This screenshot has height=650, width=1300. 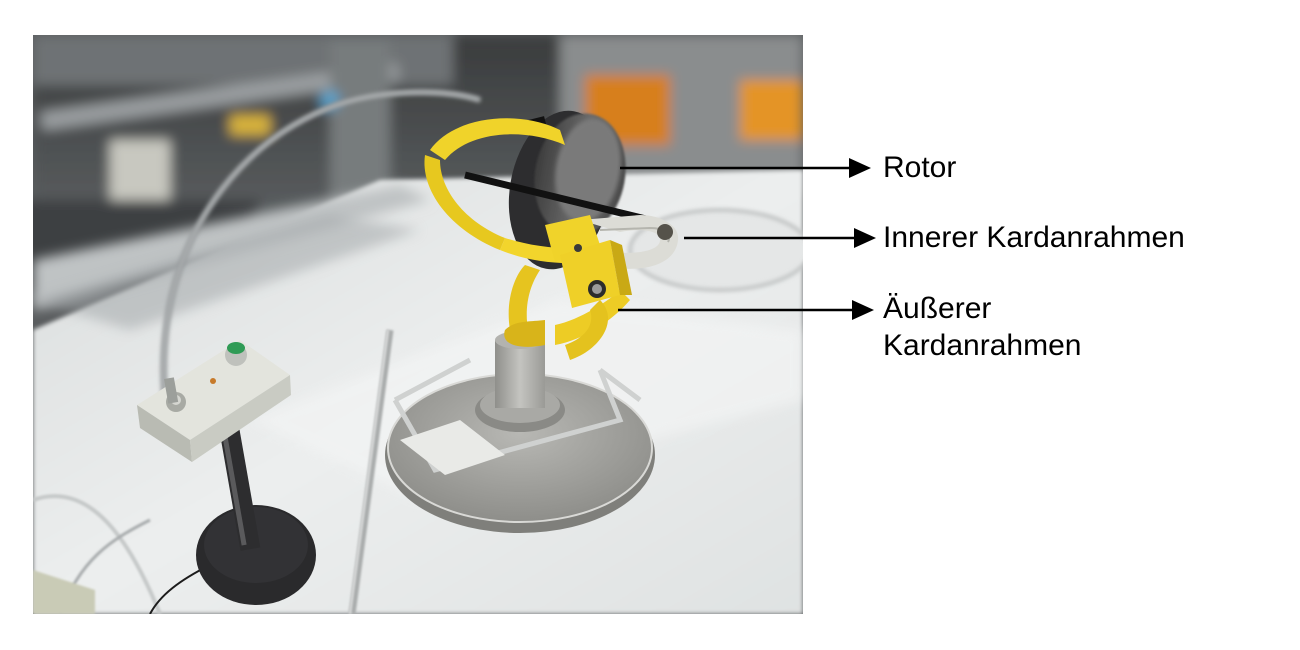 I want to click on outer-gimbal-label: Äußerer Kardanrahmen, so click(x=982, y=327).